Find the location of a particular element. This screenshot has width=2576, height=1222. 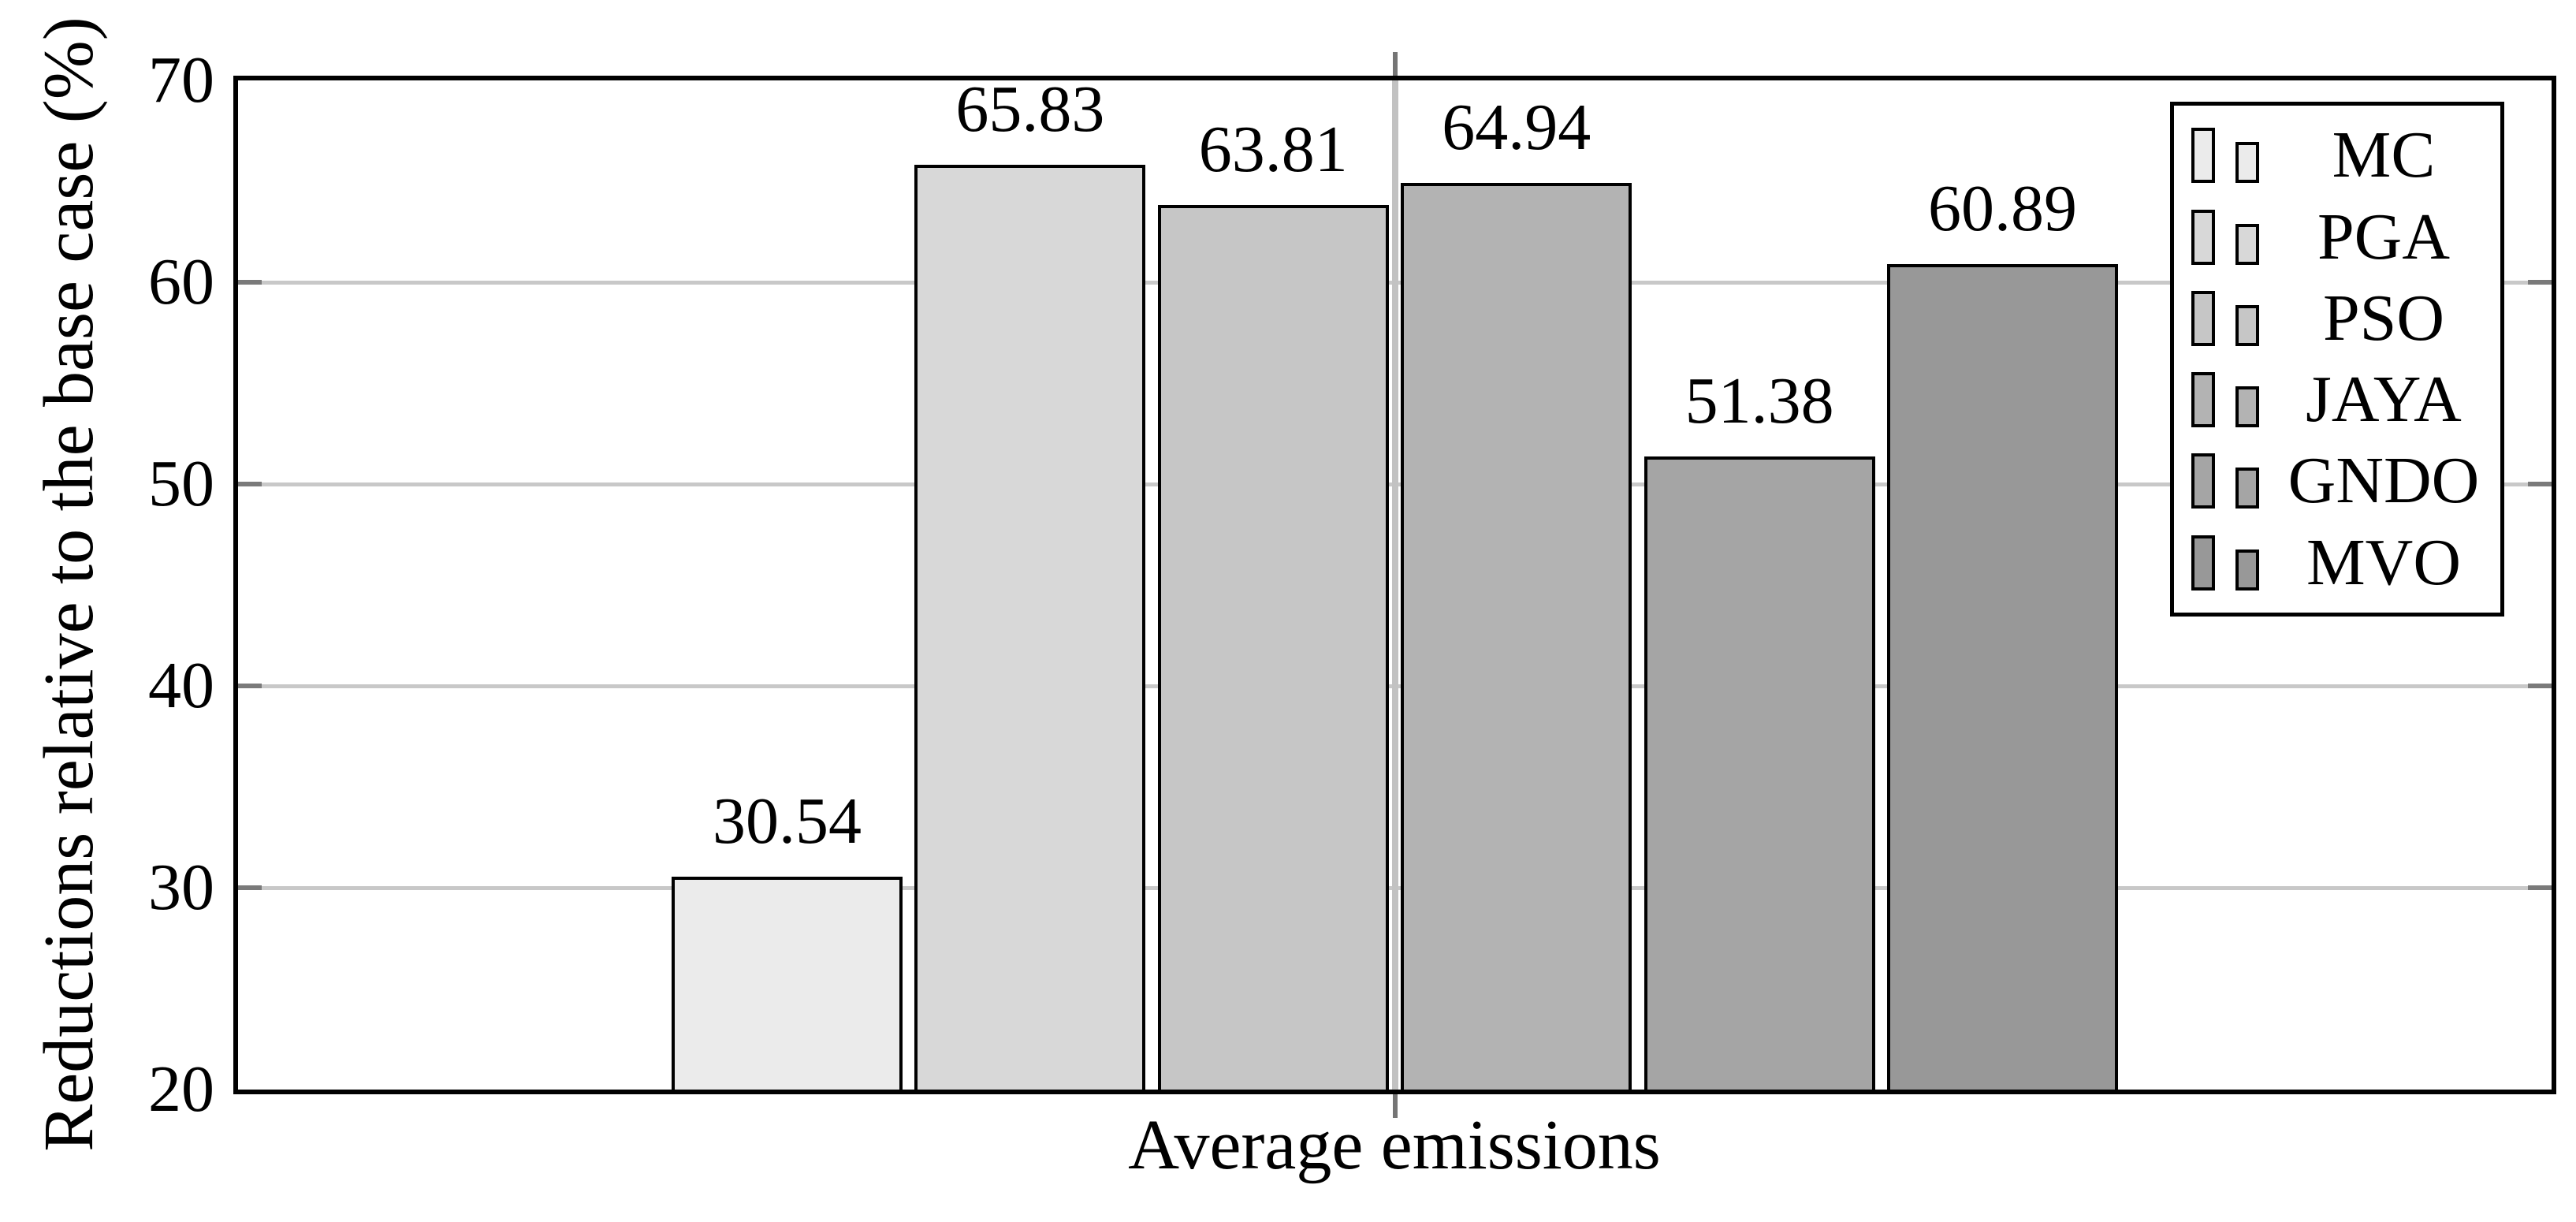

legend-marker-MVO is located at coordinates (2234, 563).